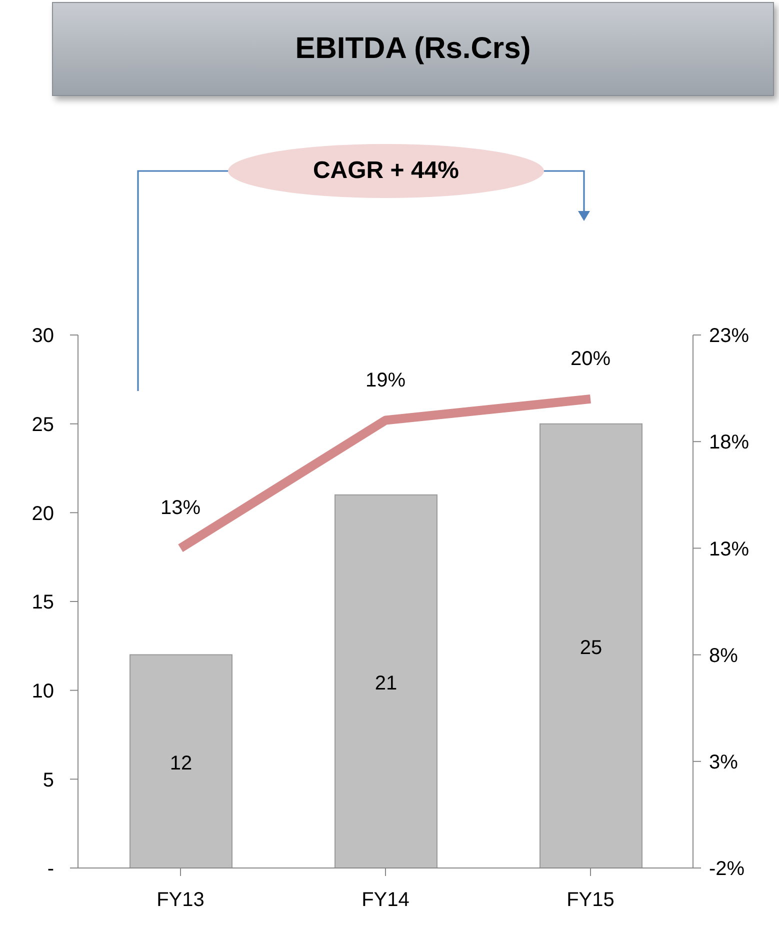 The image size is (779, 930). I want to click on y2-tick-label: 18%, so click(729, 443).